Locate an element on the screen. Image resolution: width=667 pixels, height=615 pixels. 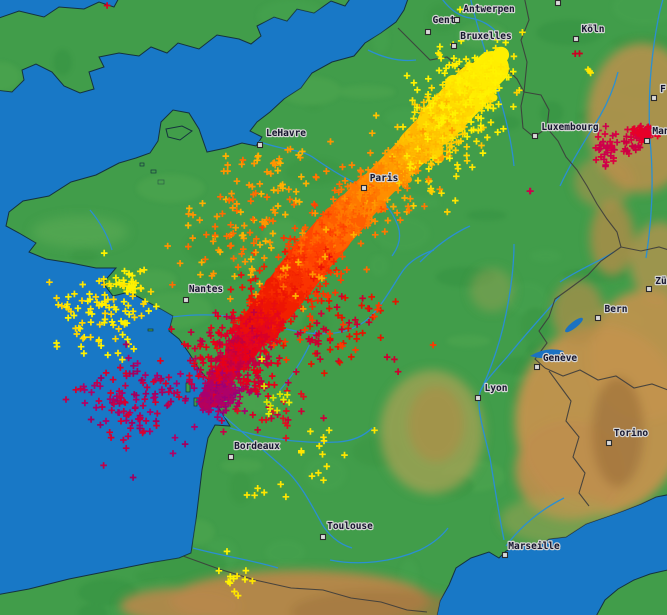
city-label-lehavre: LeHavre is located at coordinates (286, 133).